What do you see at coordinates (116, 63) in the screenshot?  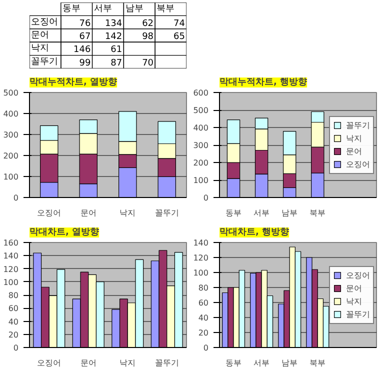 I see `data-label: 87` at bounding box center [116, 63].